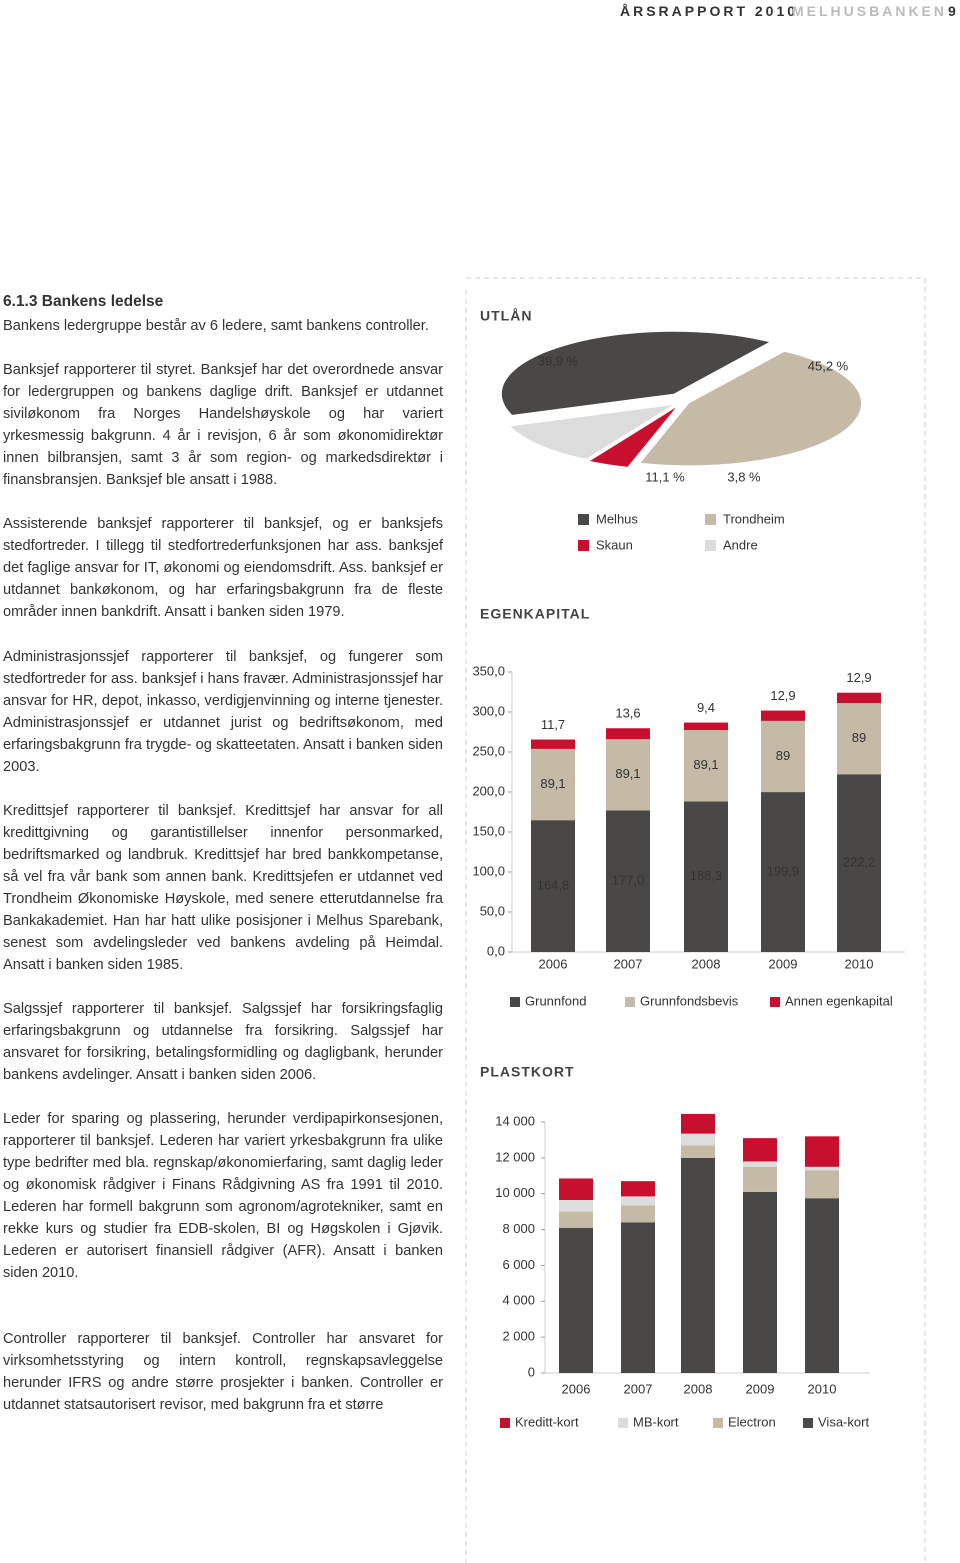 The width and height of the screenshot is (960, 1563). I want to click on data-label: 11,1 %, so click(665, 476).